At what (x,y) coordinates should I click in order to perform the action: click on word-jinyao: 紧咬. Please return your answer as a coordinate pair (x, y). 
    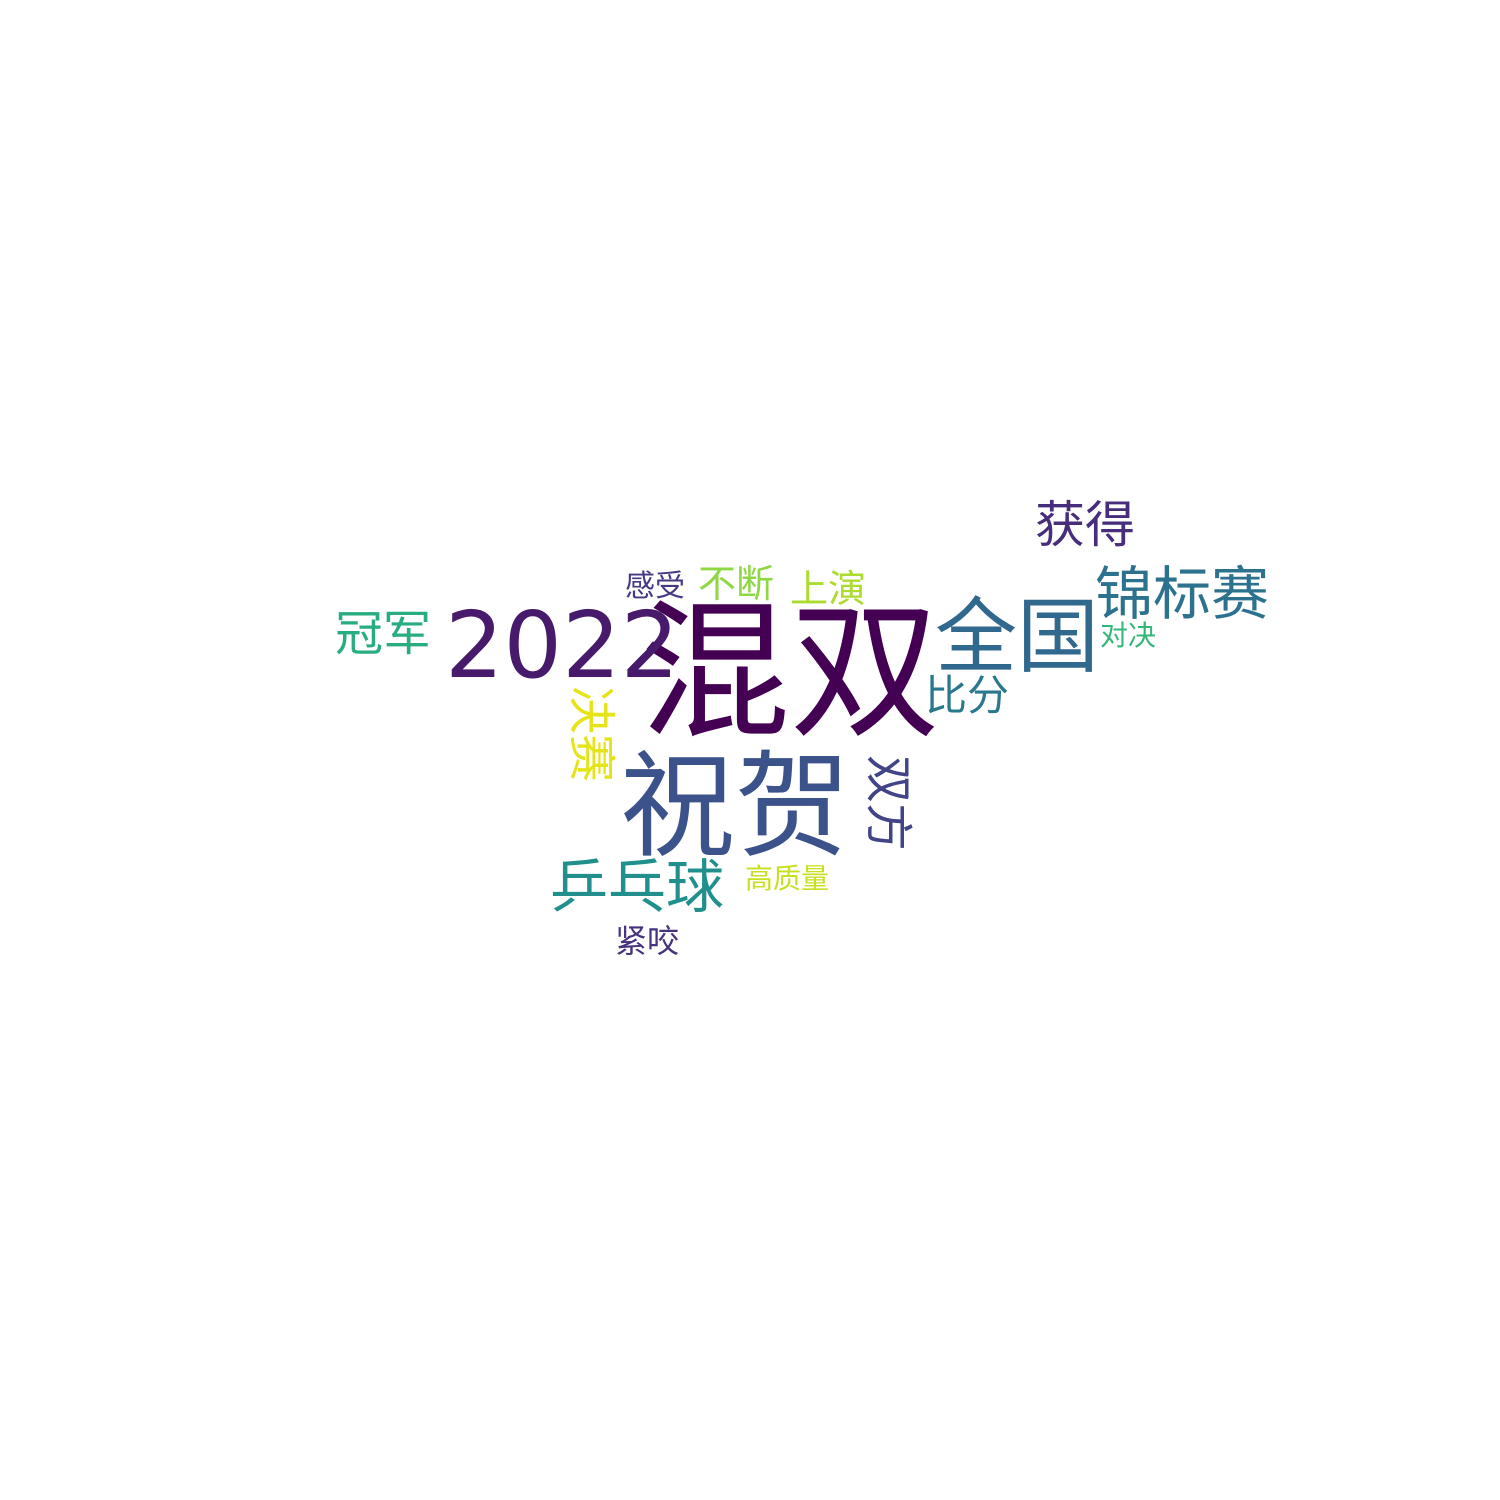
    Looking at the image, I should click on (647, 941).